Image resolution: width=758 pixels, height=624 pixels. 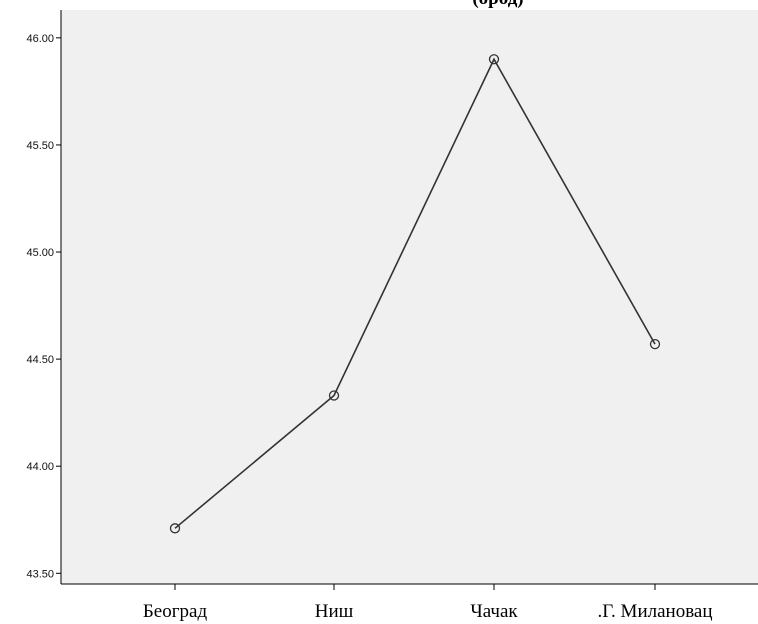 I want to click on y-tick-label: 45.50, so click(x=40, y=146).